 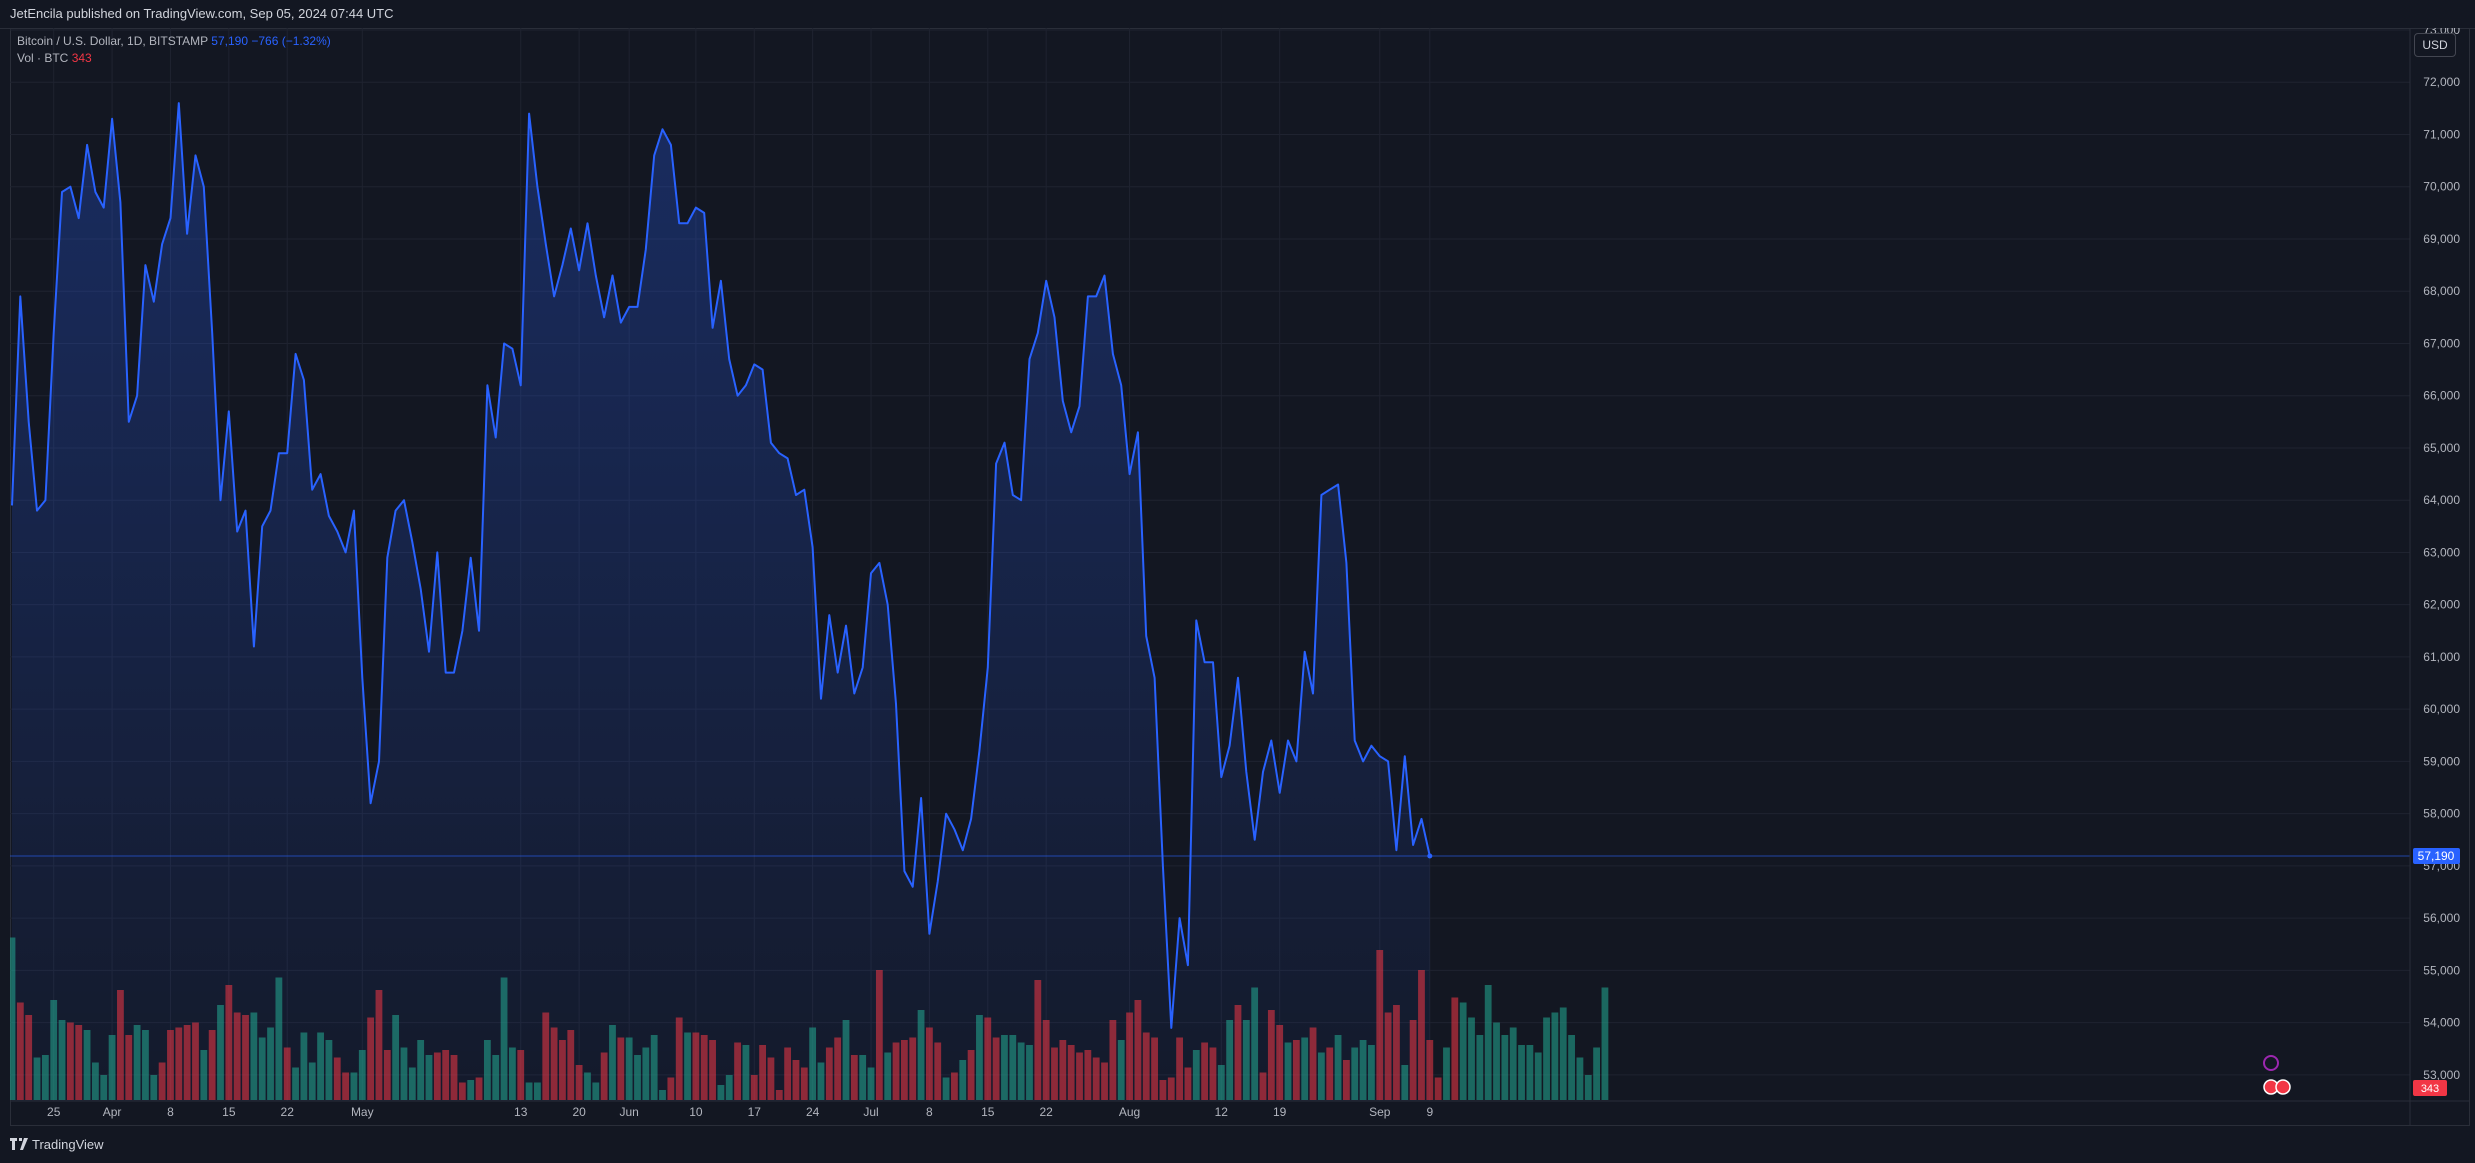 I want to click on y-tick-label: 68,000, so click(x=2441, y=291).